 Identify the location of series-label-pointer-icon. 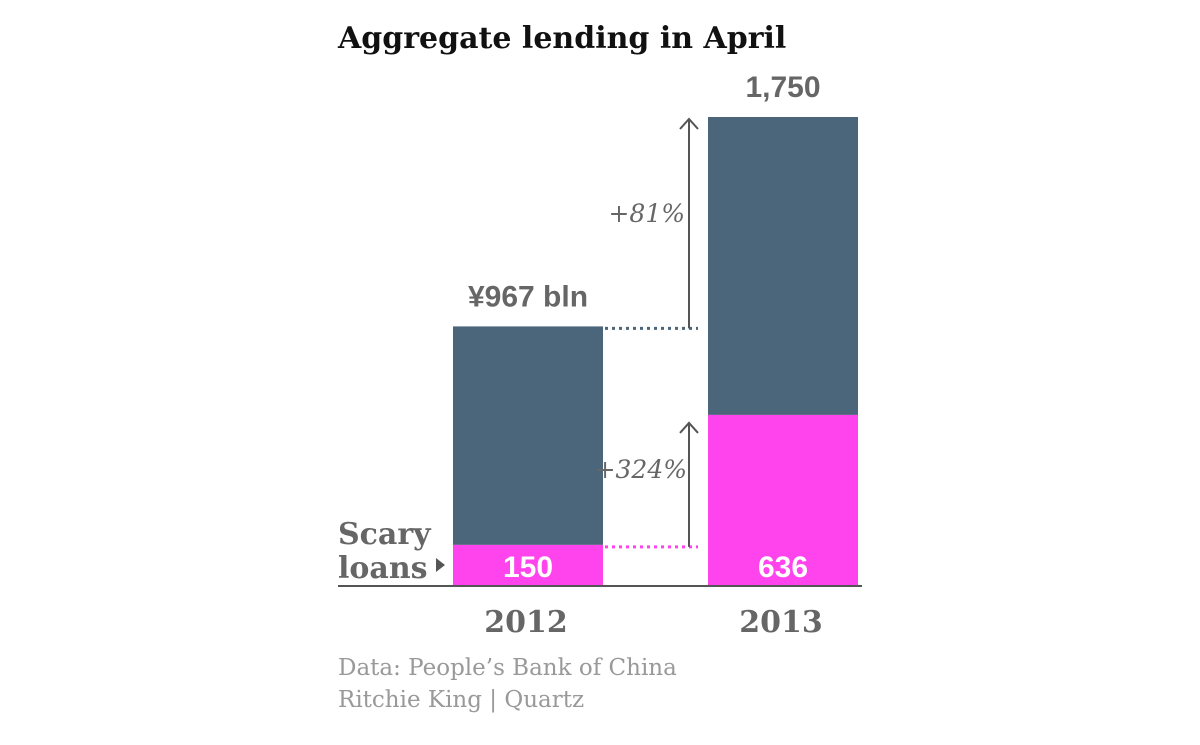
(440, 565).